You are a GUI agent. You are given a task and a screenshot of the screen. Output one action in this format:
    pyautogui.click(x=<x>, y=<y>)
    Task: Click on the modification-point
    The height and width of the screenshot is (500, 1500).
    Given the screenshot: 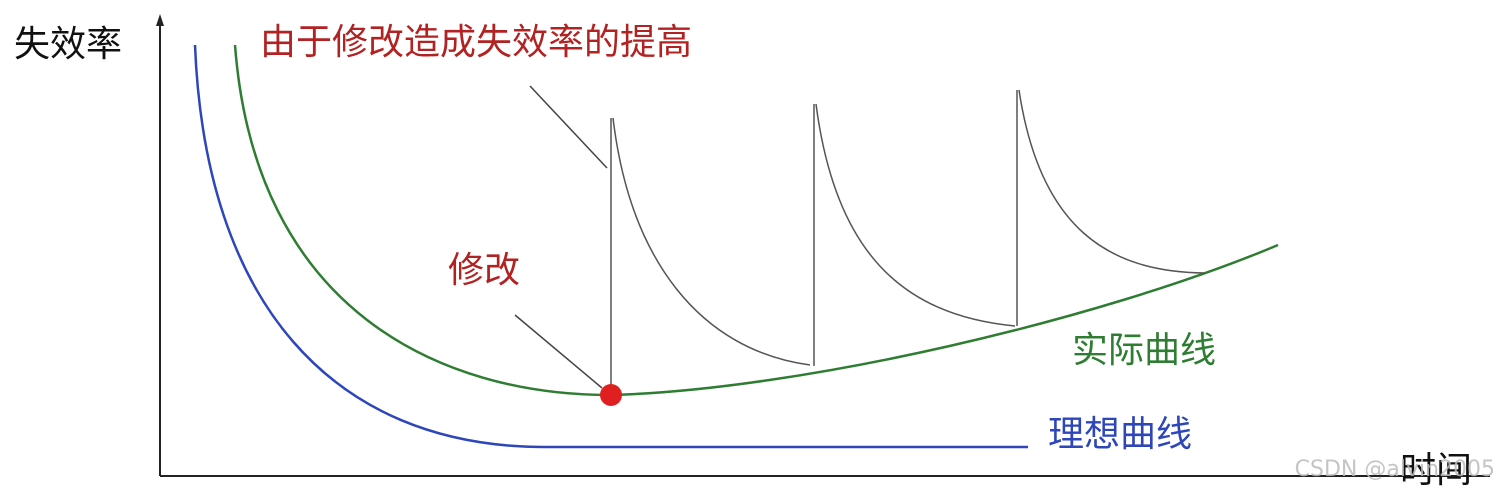 What is the action you would take?
    pyautogui.click(x=611, y=395)
    